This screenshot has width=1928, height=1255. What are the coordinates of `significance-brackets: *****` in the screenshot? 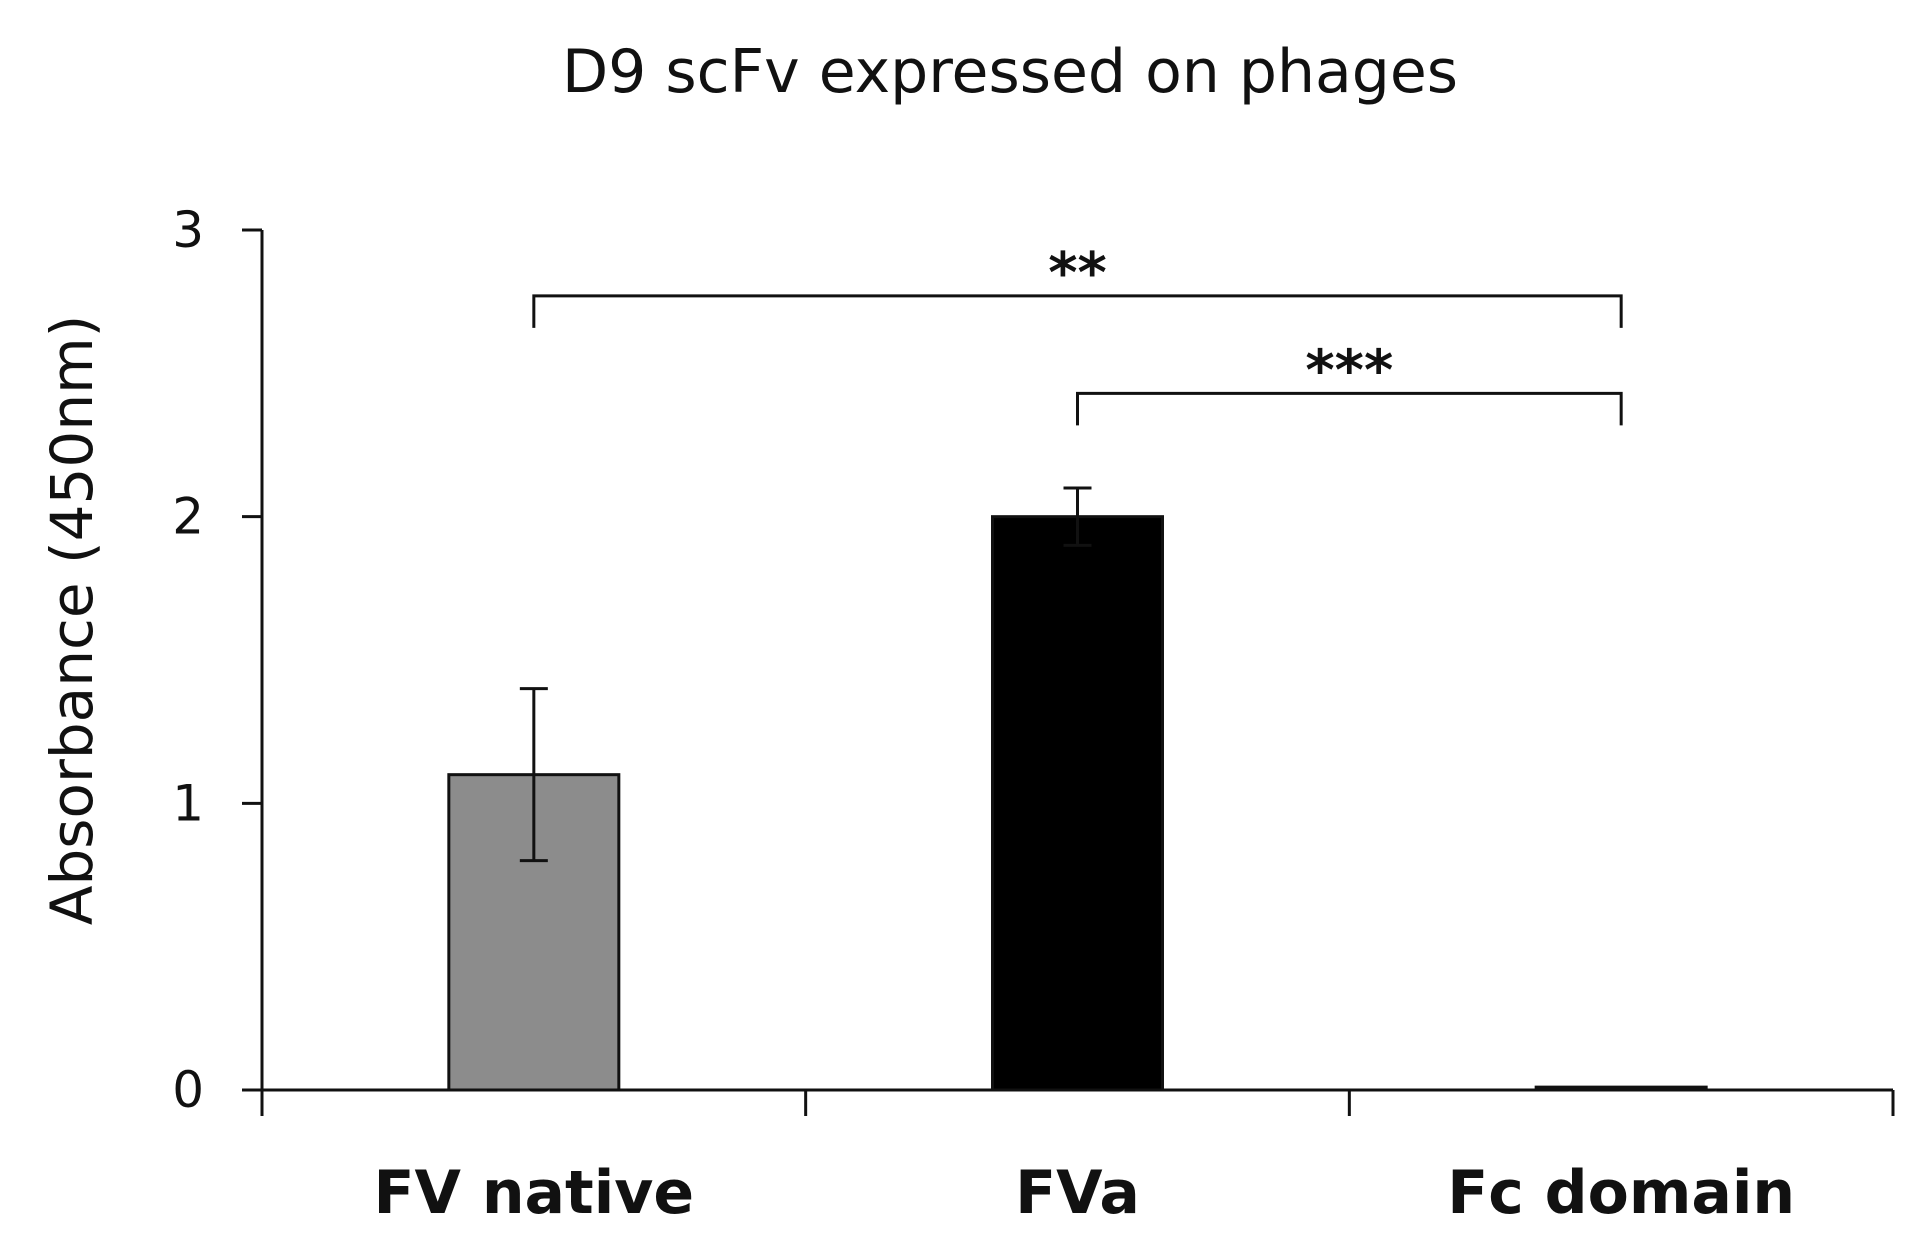 It's located at (1077, 333).